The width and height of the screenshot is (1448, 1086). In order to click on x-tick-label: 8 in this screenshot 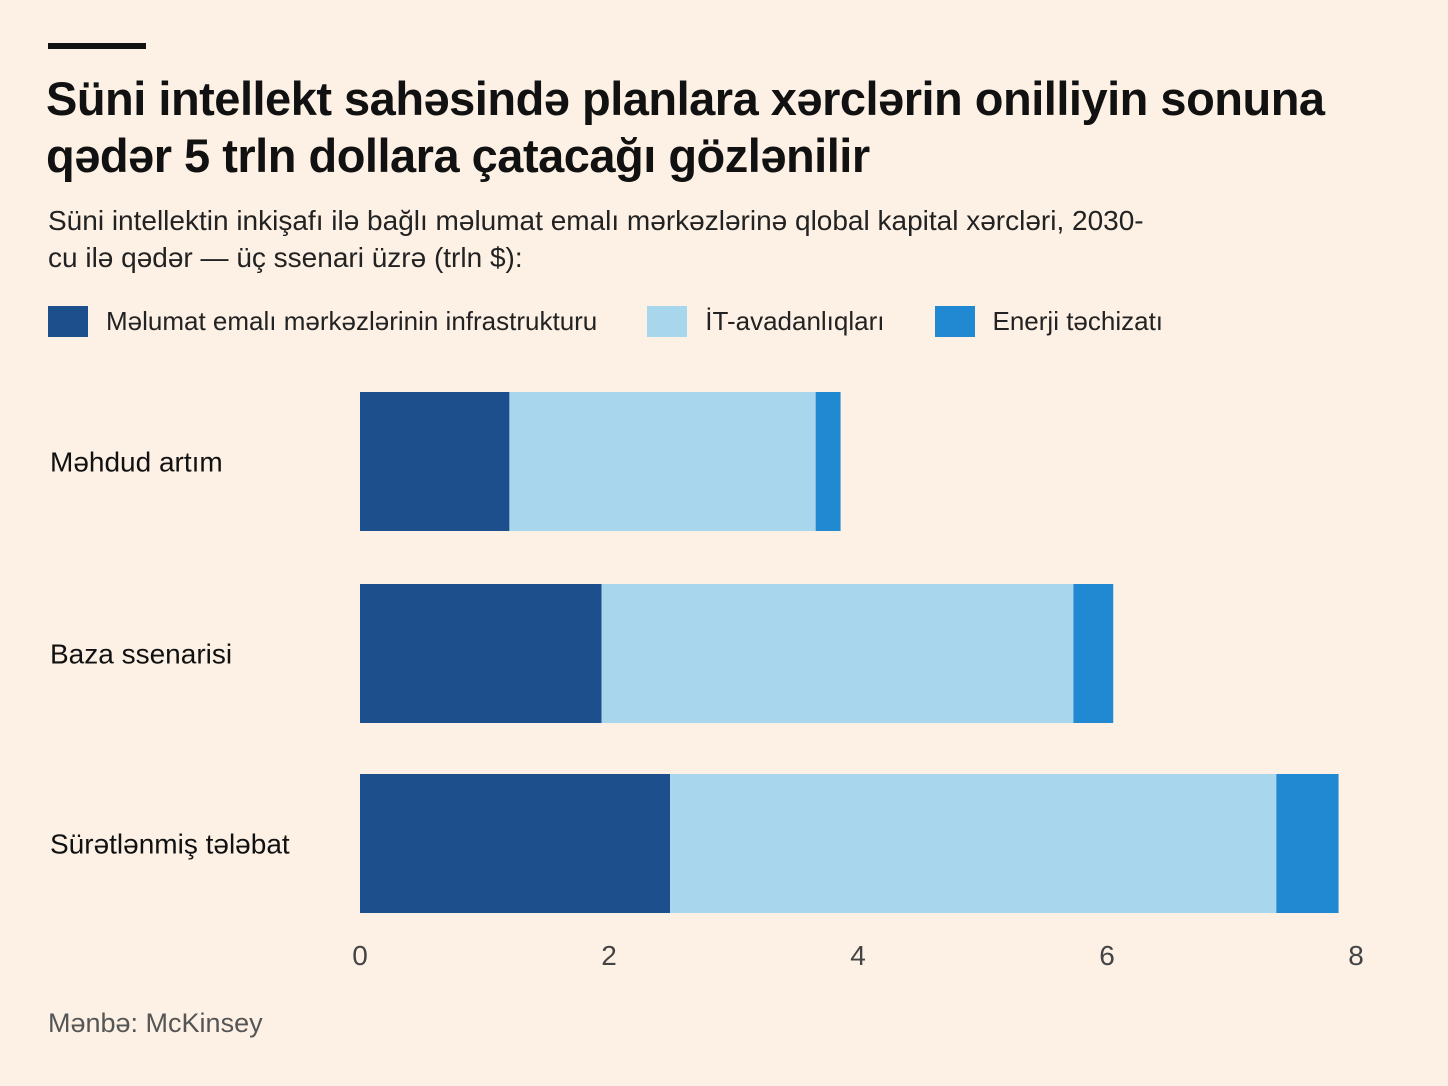, I will do `click(1356, 955)`.